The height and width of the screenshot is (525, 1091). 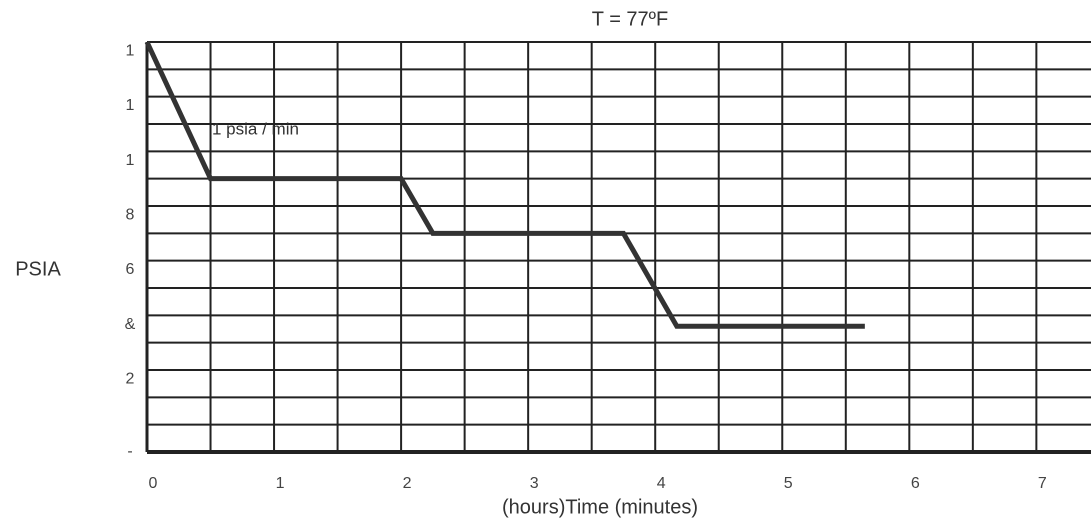 I want to click on annotation: 1 psia / min, so click(x=255, y=128).